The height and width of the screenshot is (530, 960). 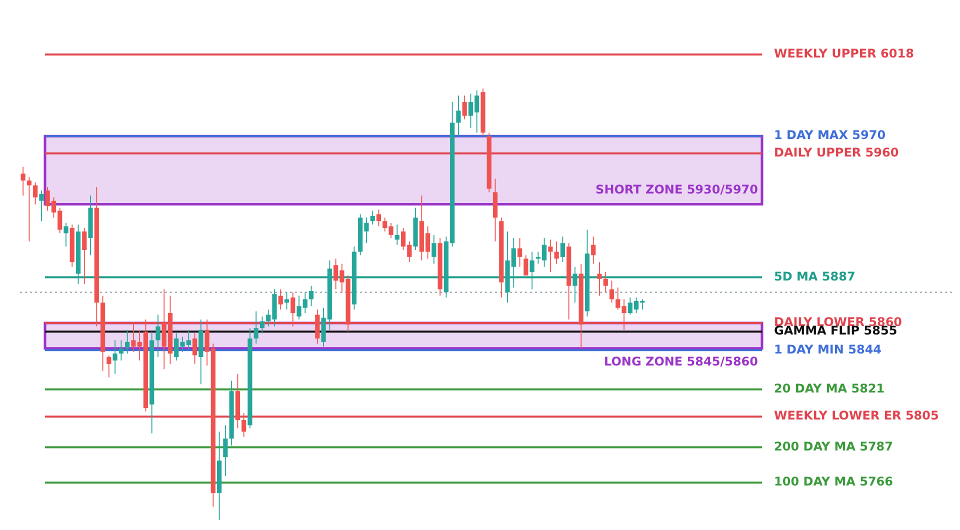 What do you see at coordinates (836, 152) in the screenshot?
I see `ref-line-label: DAILY UPPER 5960` at bounding box center [836, 152].